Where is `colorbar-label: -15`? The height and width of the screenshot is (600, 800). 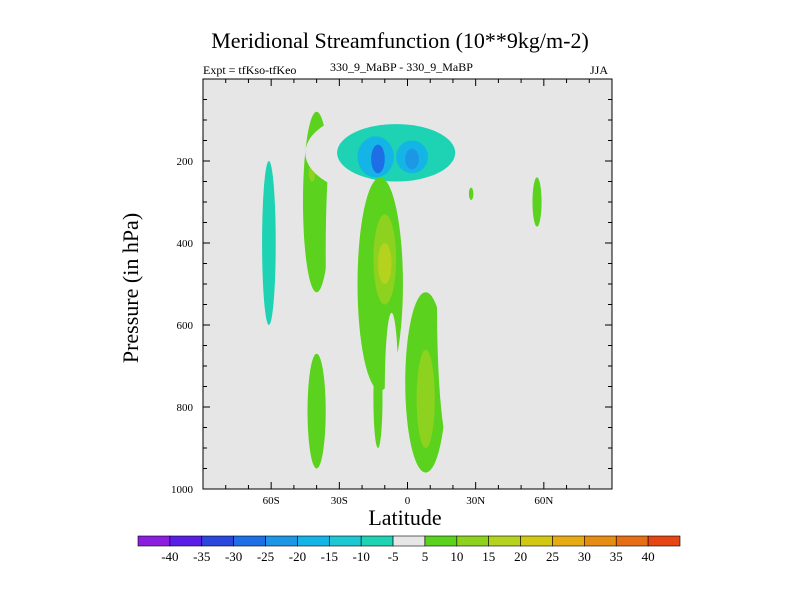
colorbar-label: -15 is located at coordinates (329, 556).